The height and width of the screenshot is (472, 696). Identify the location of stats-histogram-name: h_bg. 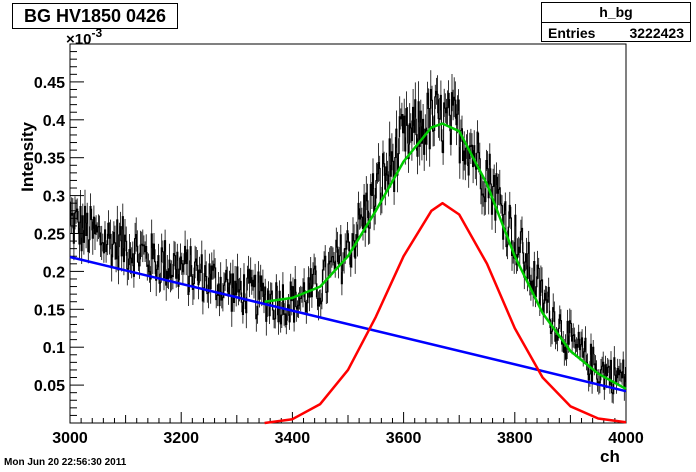
(616, 13).